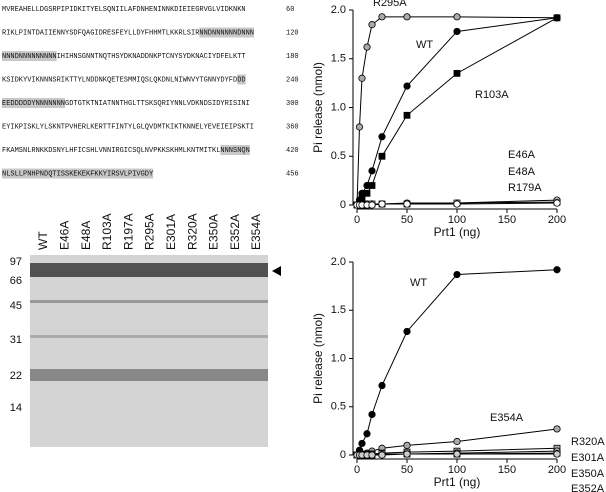 The image size is (606, 492). Describe the element at coordinates (338, 358) in the screenshot. I see `y-tick-label: 1.0` at that location.